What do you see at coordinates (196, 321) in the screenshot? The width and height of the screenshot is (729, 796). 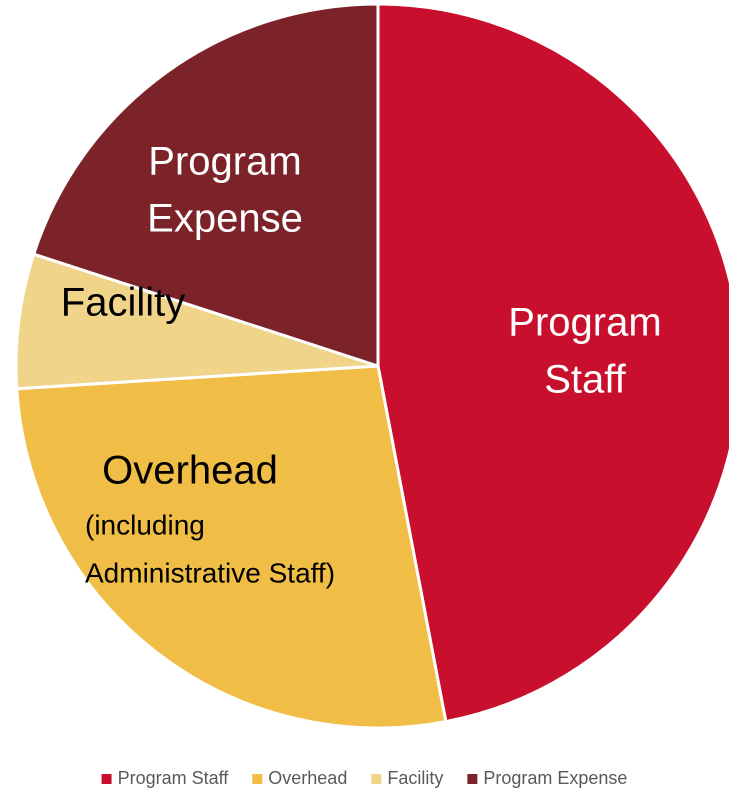 I see `pie-slice` at bounding box center [196, 321].